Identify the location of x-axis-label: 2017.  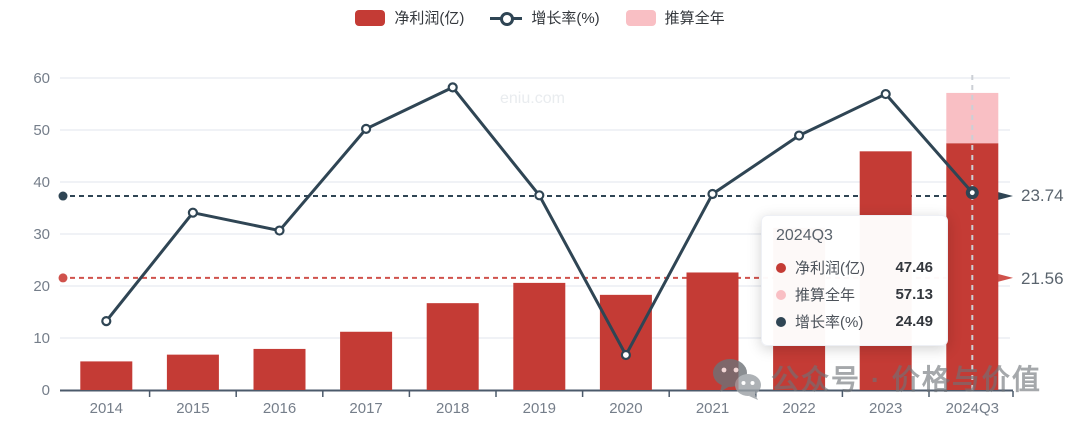
(365, 408).